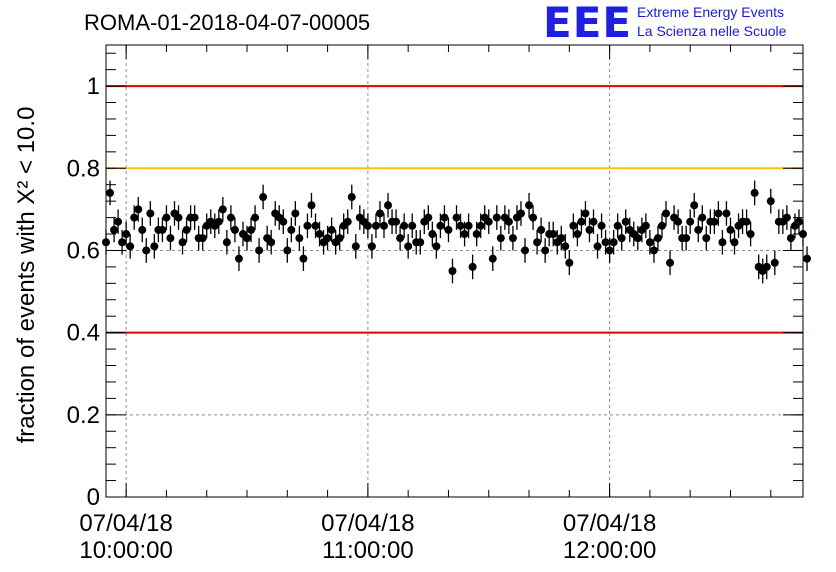  What do you see at coordinates (227, 22) in the screenshot?
I see `chart-title: ROMA-01-2018-04-07-00005` at bounding box center [227, 22].